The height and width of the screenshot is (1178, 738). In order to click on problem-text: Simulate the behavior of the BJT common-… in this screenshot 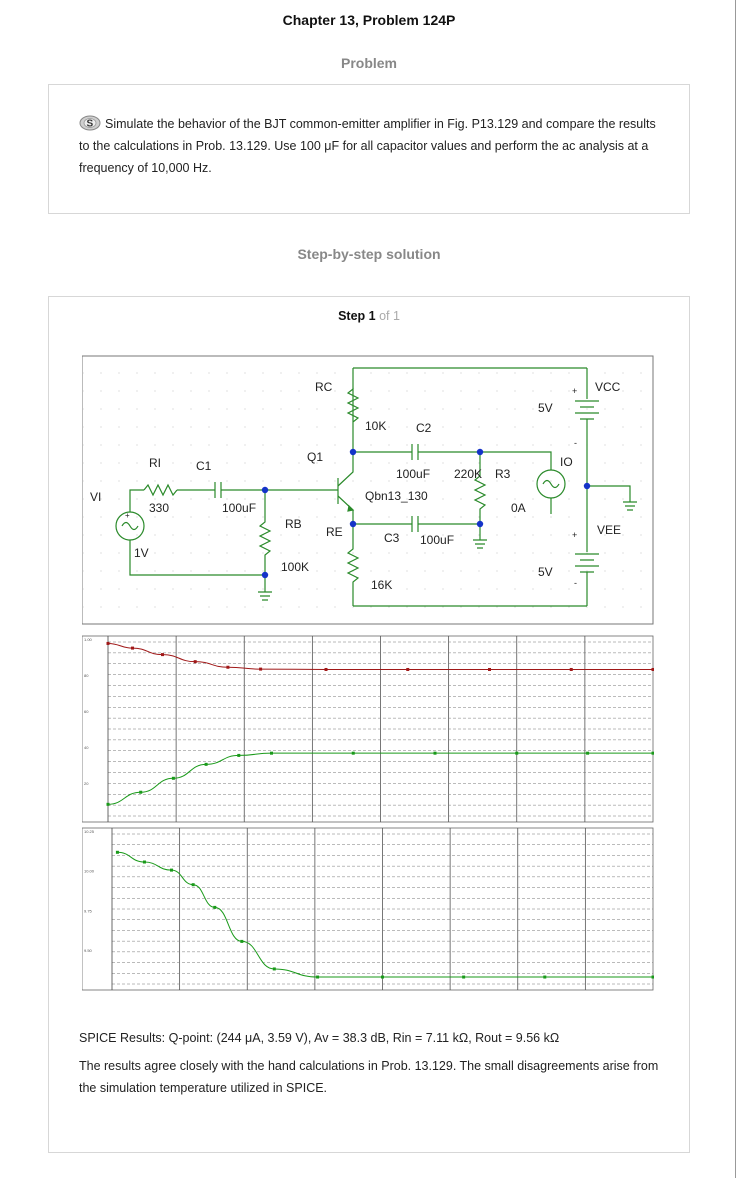, I will do `click(367, 146)`.